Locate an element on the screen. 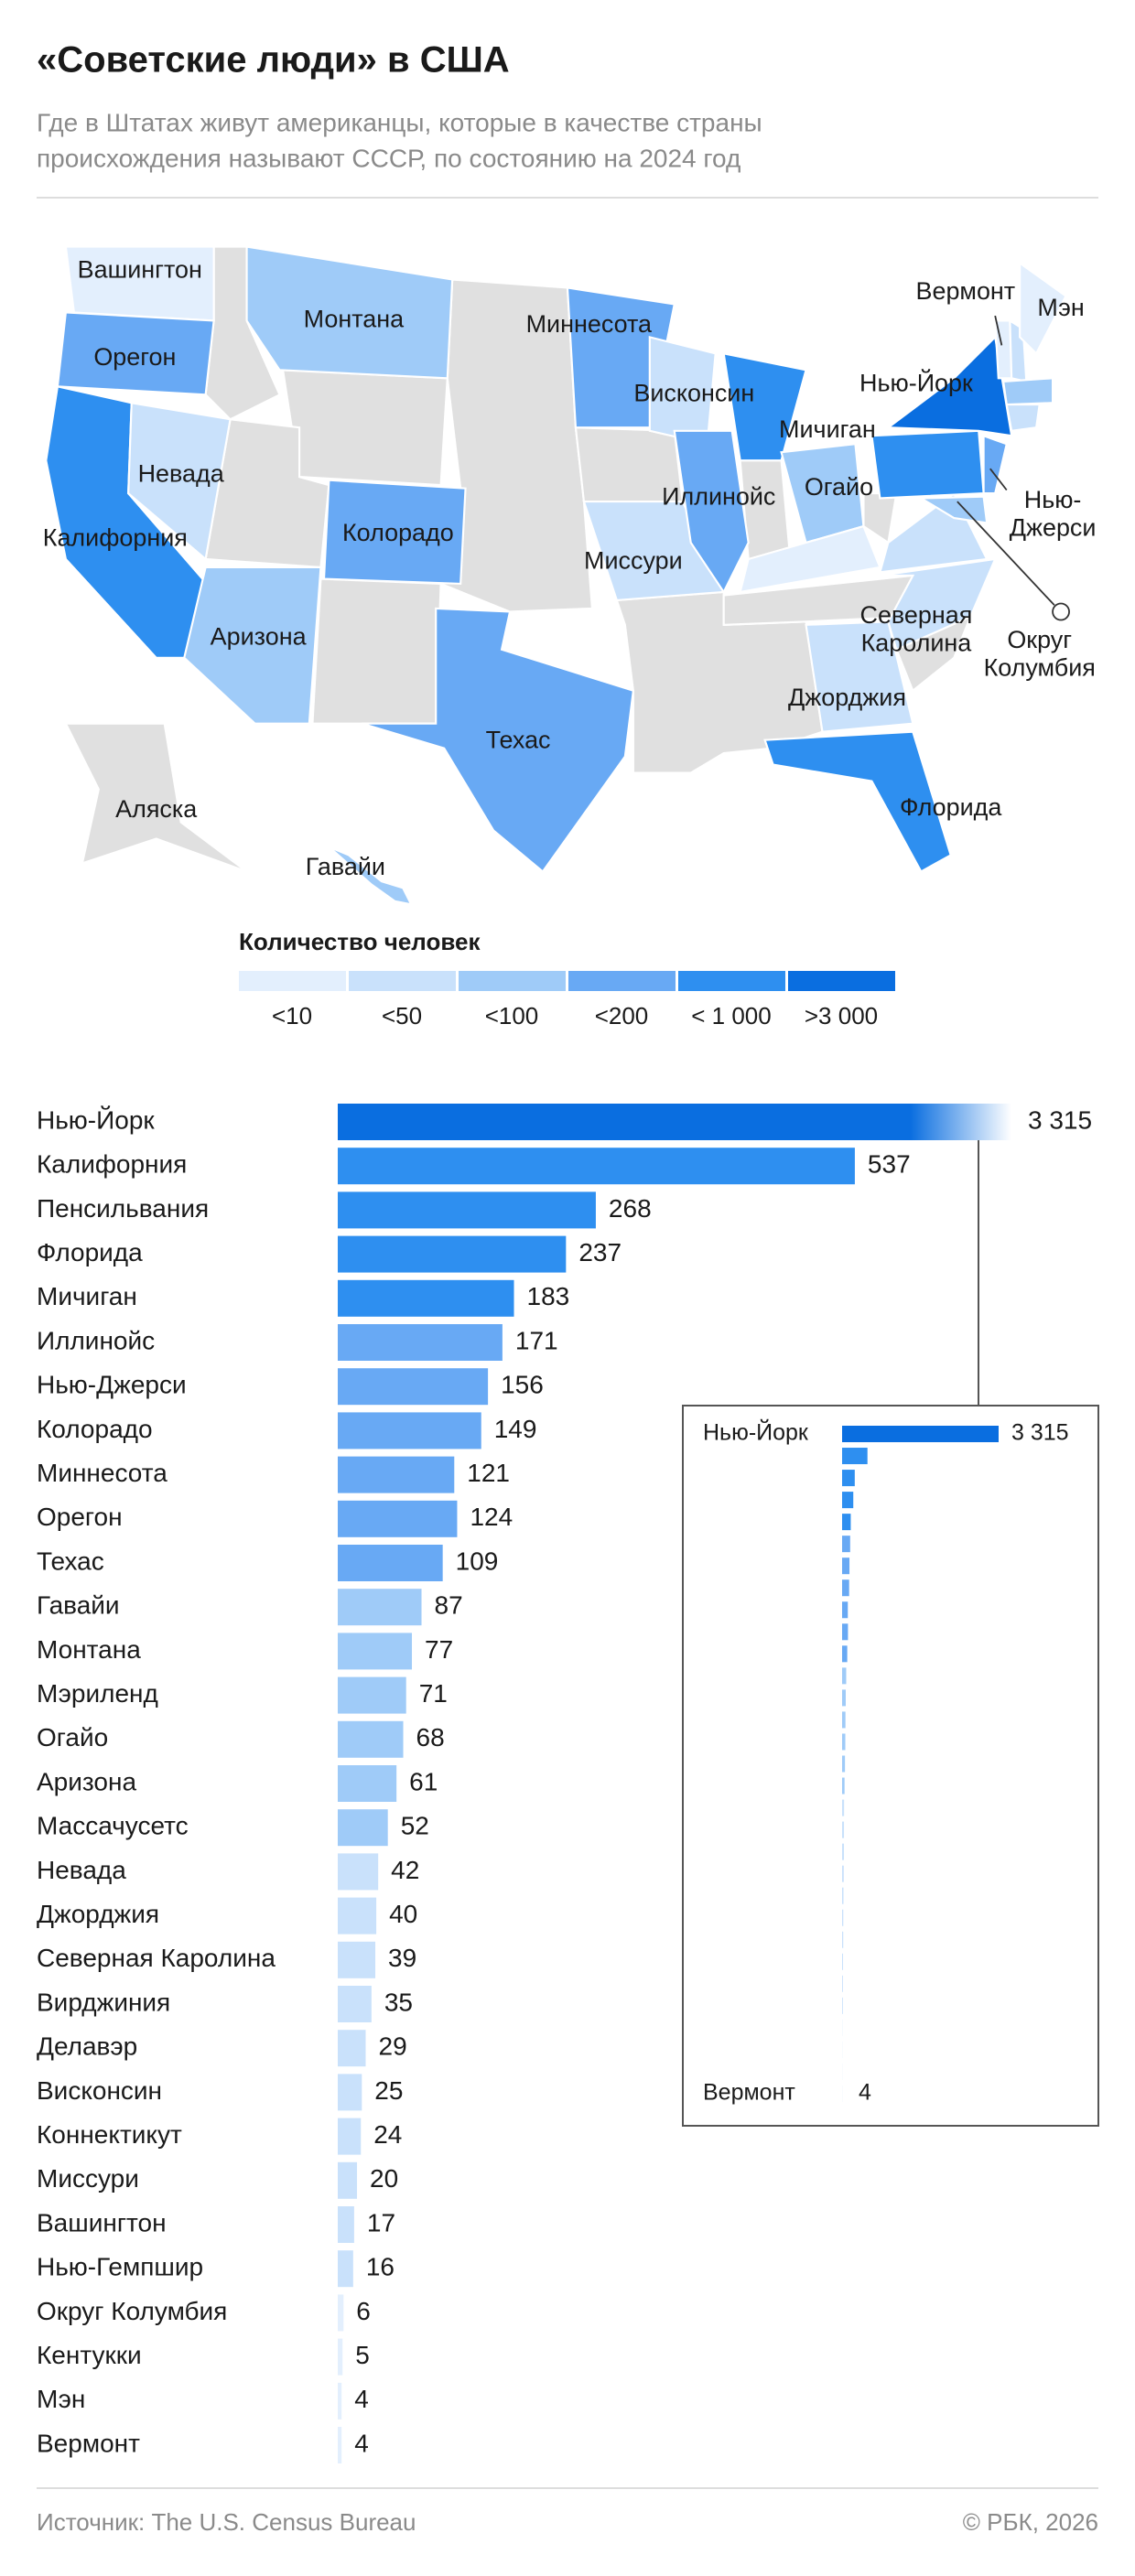  map-label: Округ is located at coordinates (1039, 639).